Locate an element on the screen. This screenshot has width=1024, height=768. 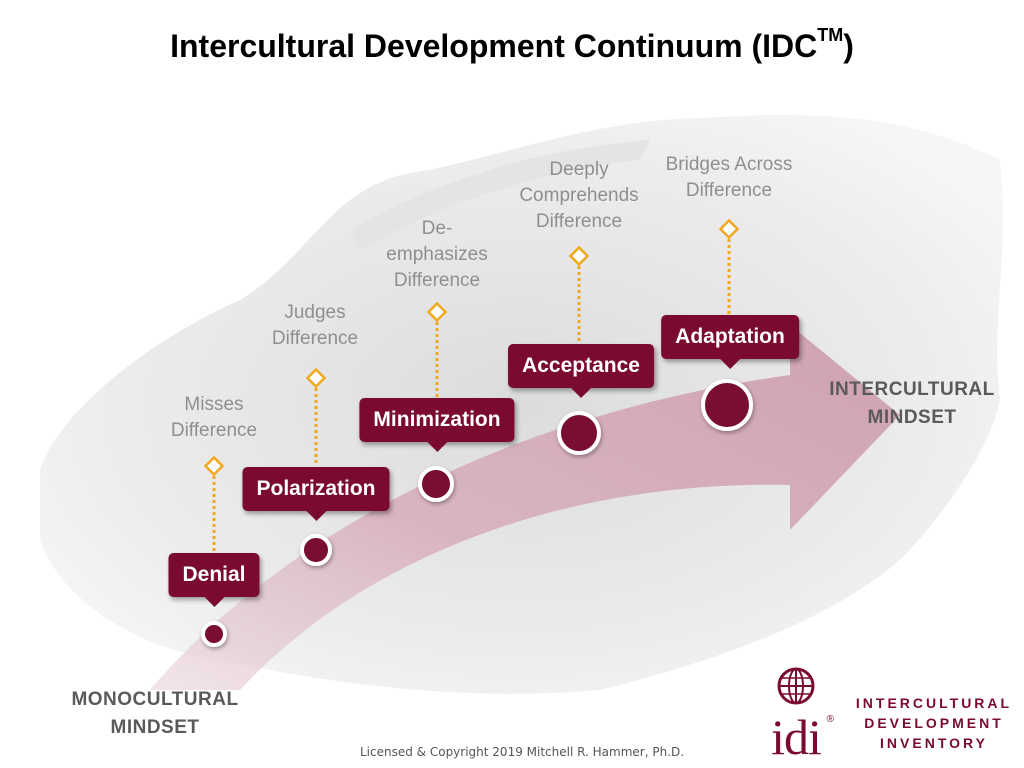
diamond-marker-acceptance is located at coordinates (579, 256).